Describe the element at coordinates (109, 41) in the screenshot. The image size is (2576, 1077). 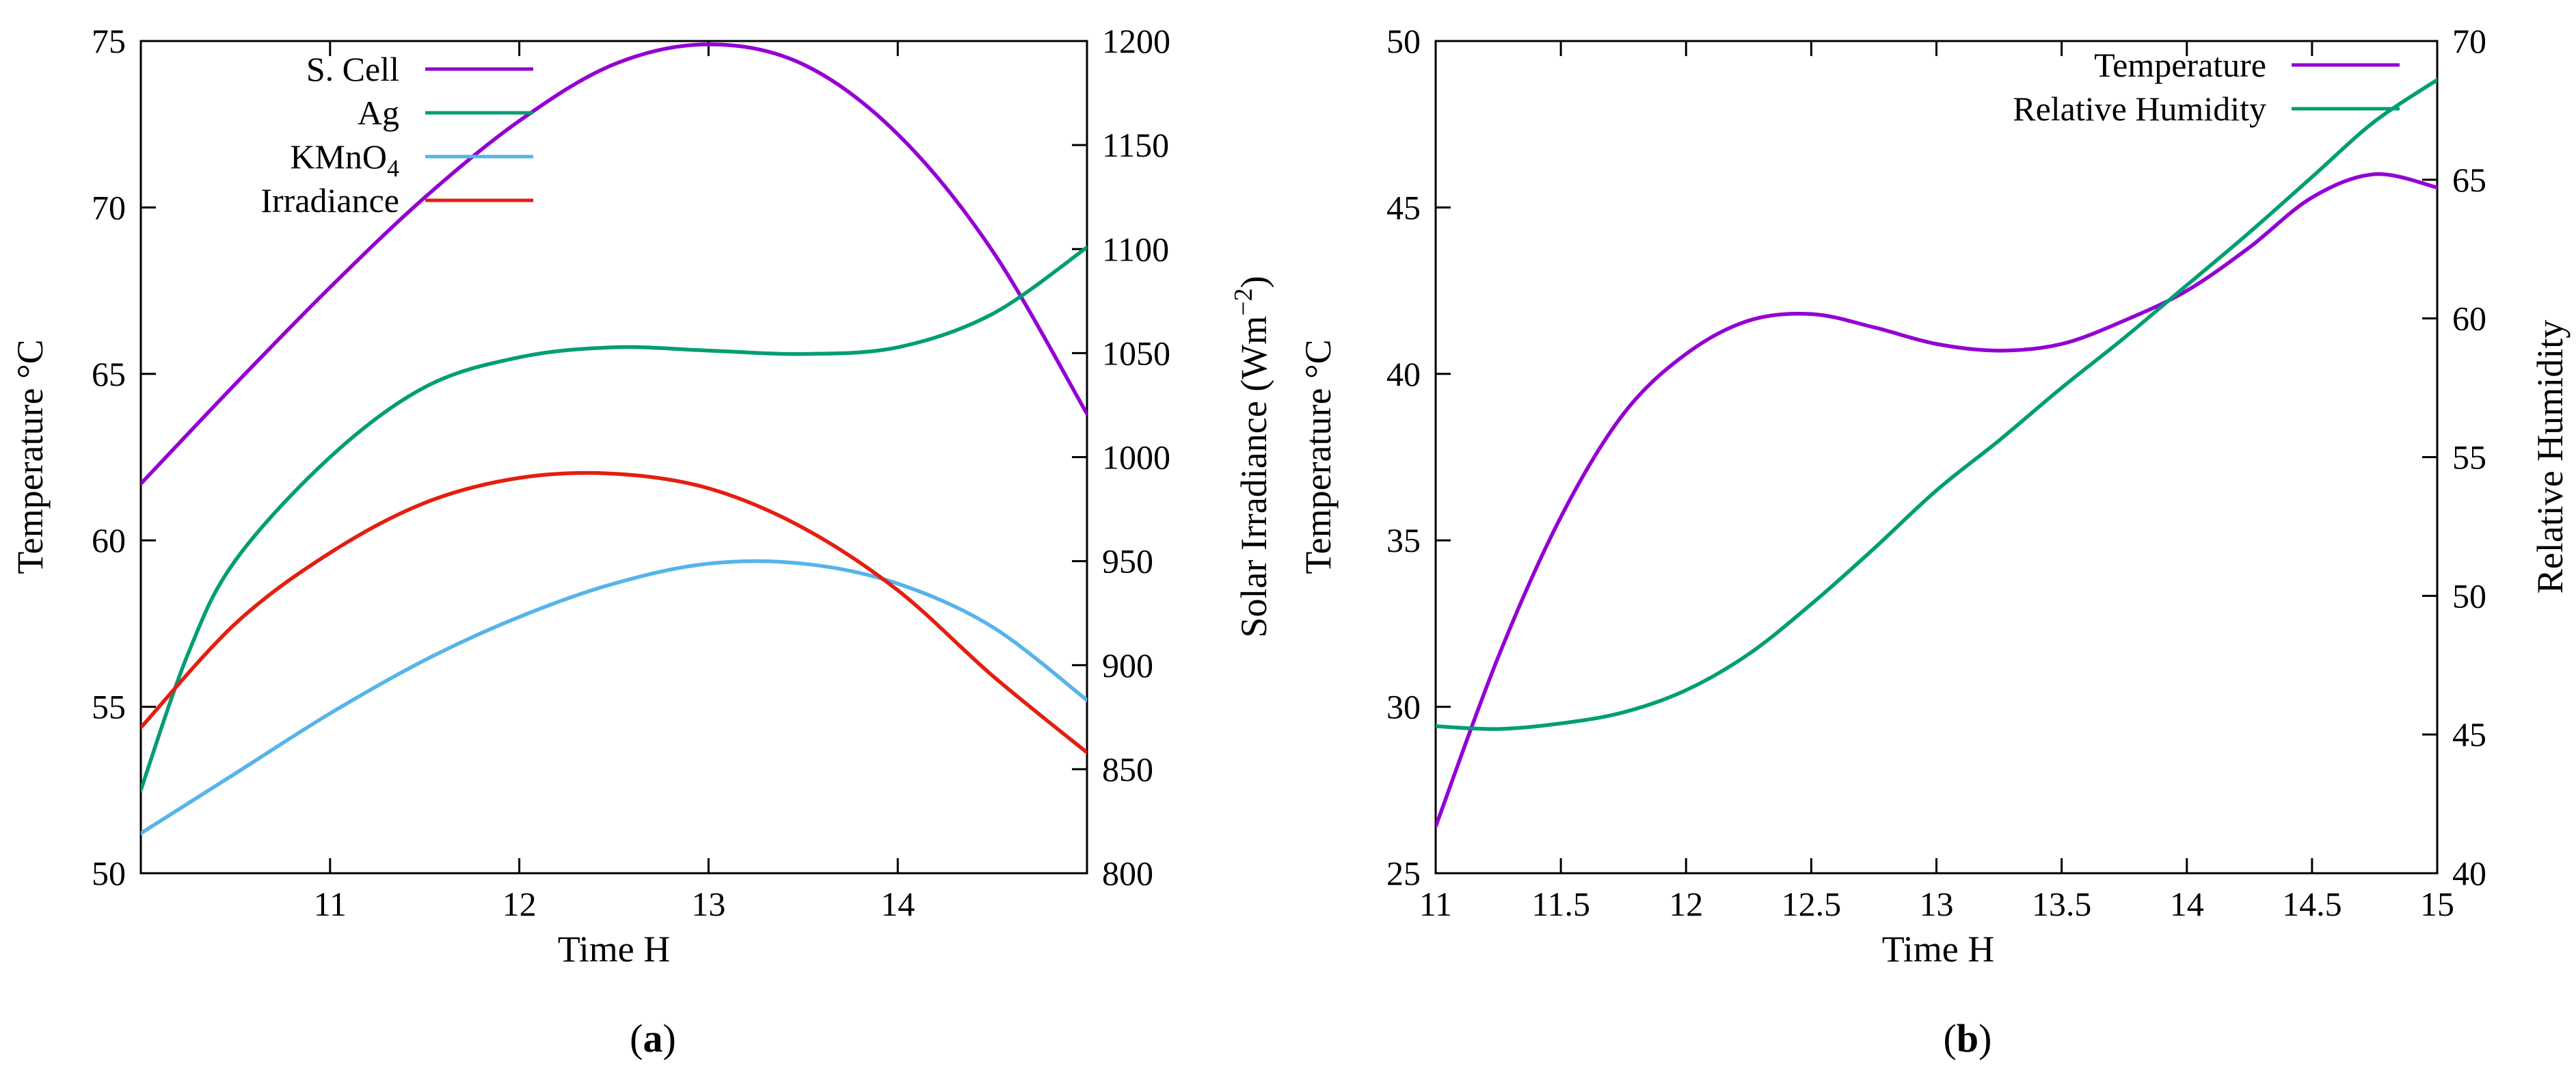
I see `y-tick-label: 75` at that location.